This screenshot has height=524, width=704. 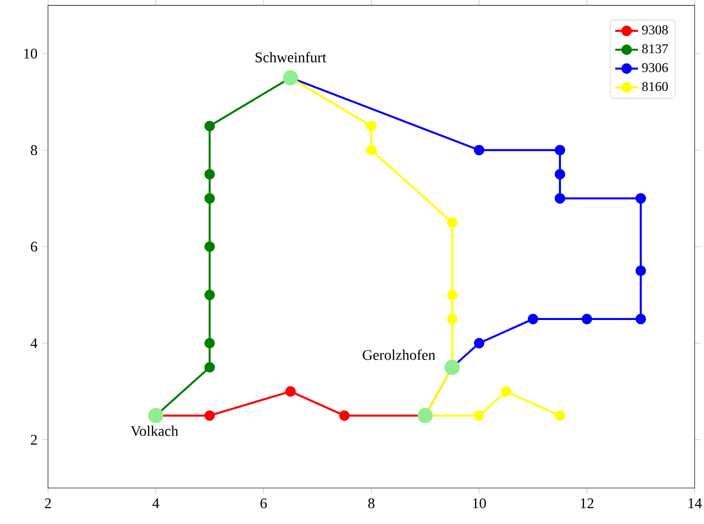 What do you see at coordinates (154, 431) in the screenshot?
I see `annotation: Volkach` at bounding box center [154, 431].